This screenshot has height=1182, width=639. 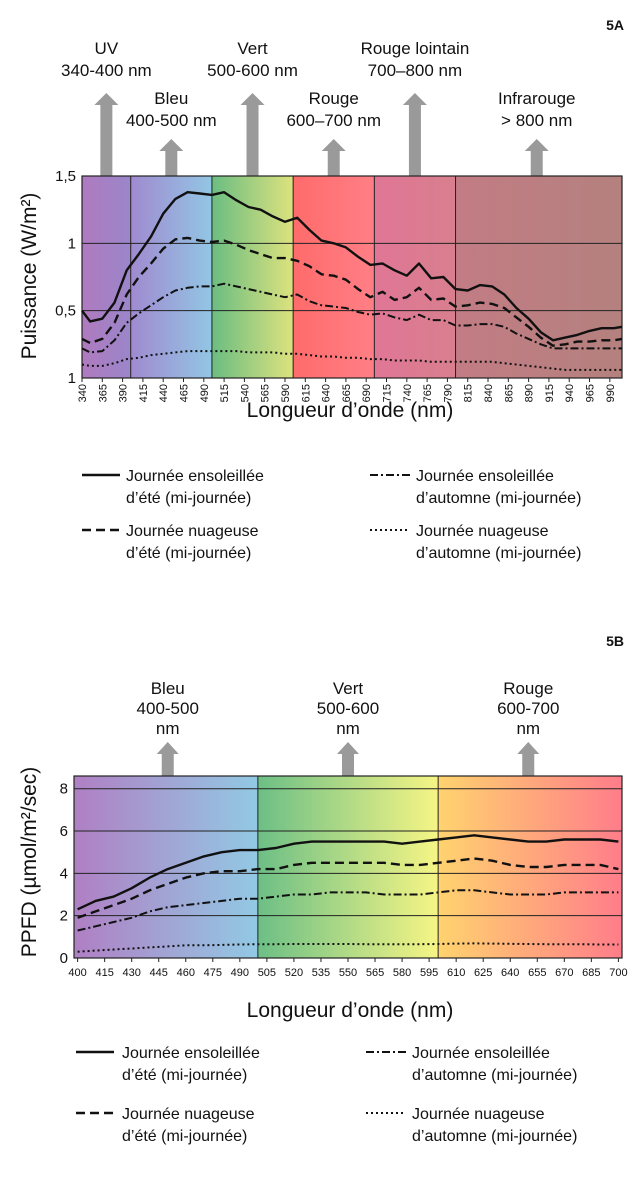 What do you see at coordinates (333, 120) in the screenshot?
I see `band-label-line: 600–700 nm` at bounding box center [333, 120].